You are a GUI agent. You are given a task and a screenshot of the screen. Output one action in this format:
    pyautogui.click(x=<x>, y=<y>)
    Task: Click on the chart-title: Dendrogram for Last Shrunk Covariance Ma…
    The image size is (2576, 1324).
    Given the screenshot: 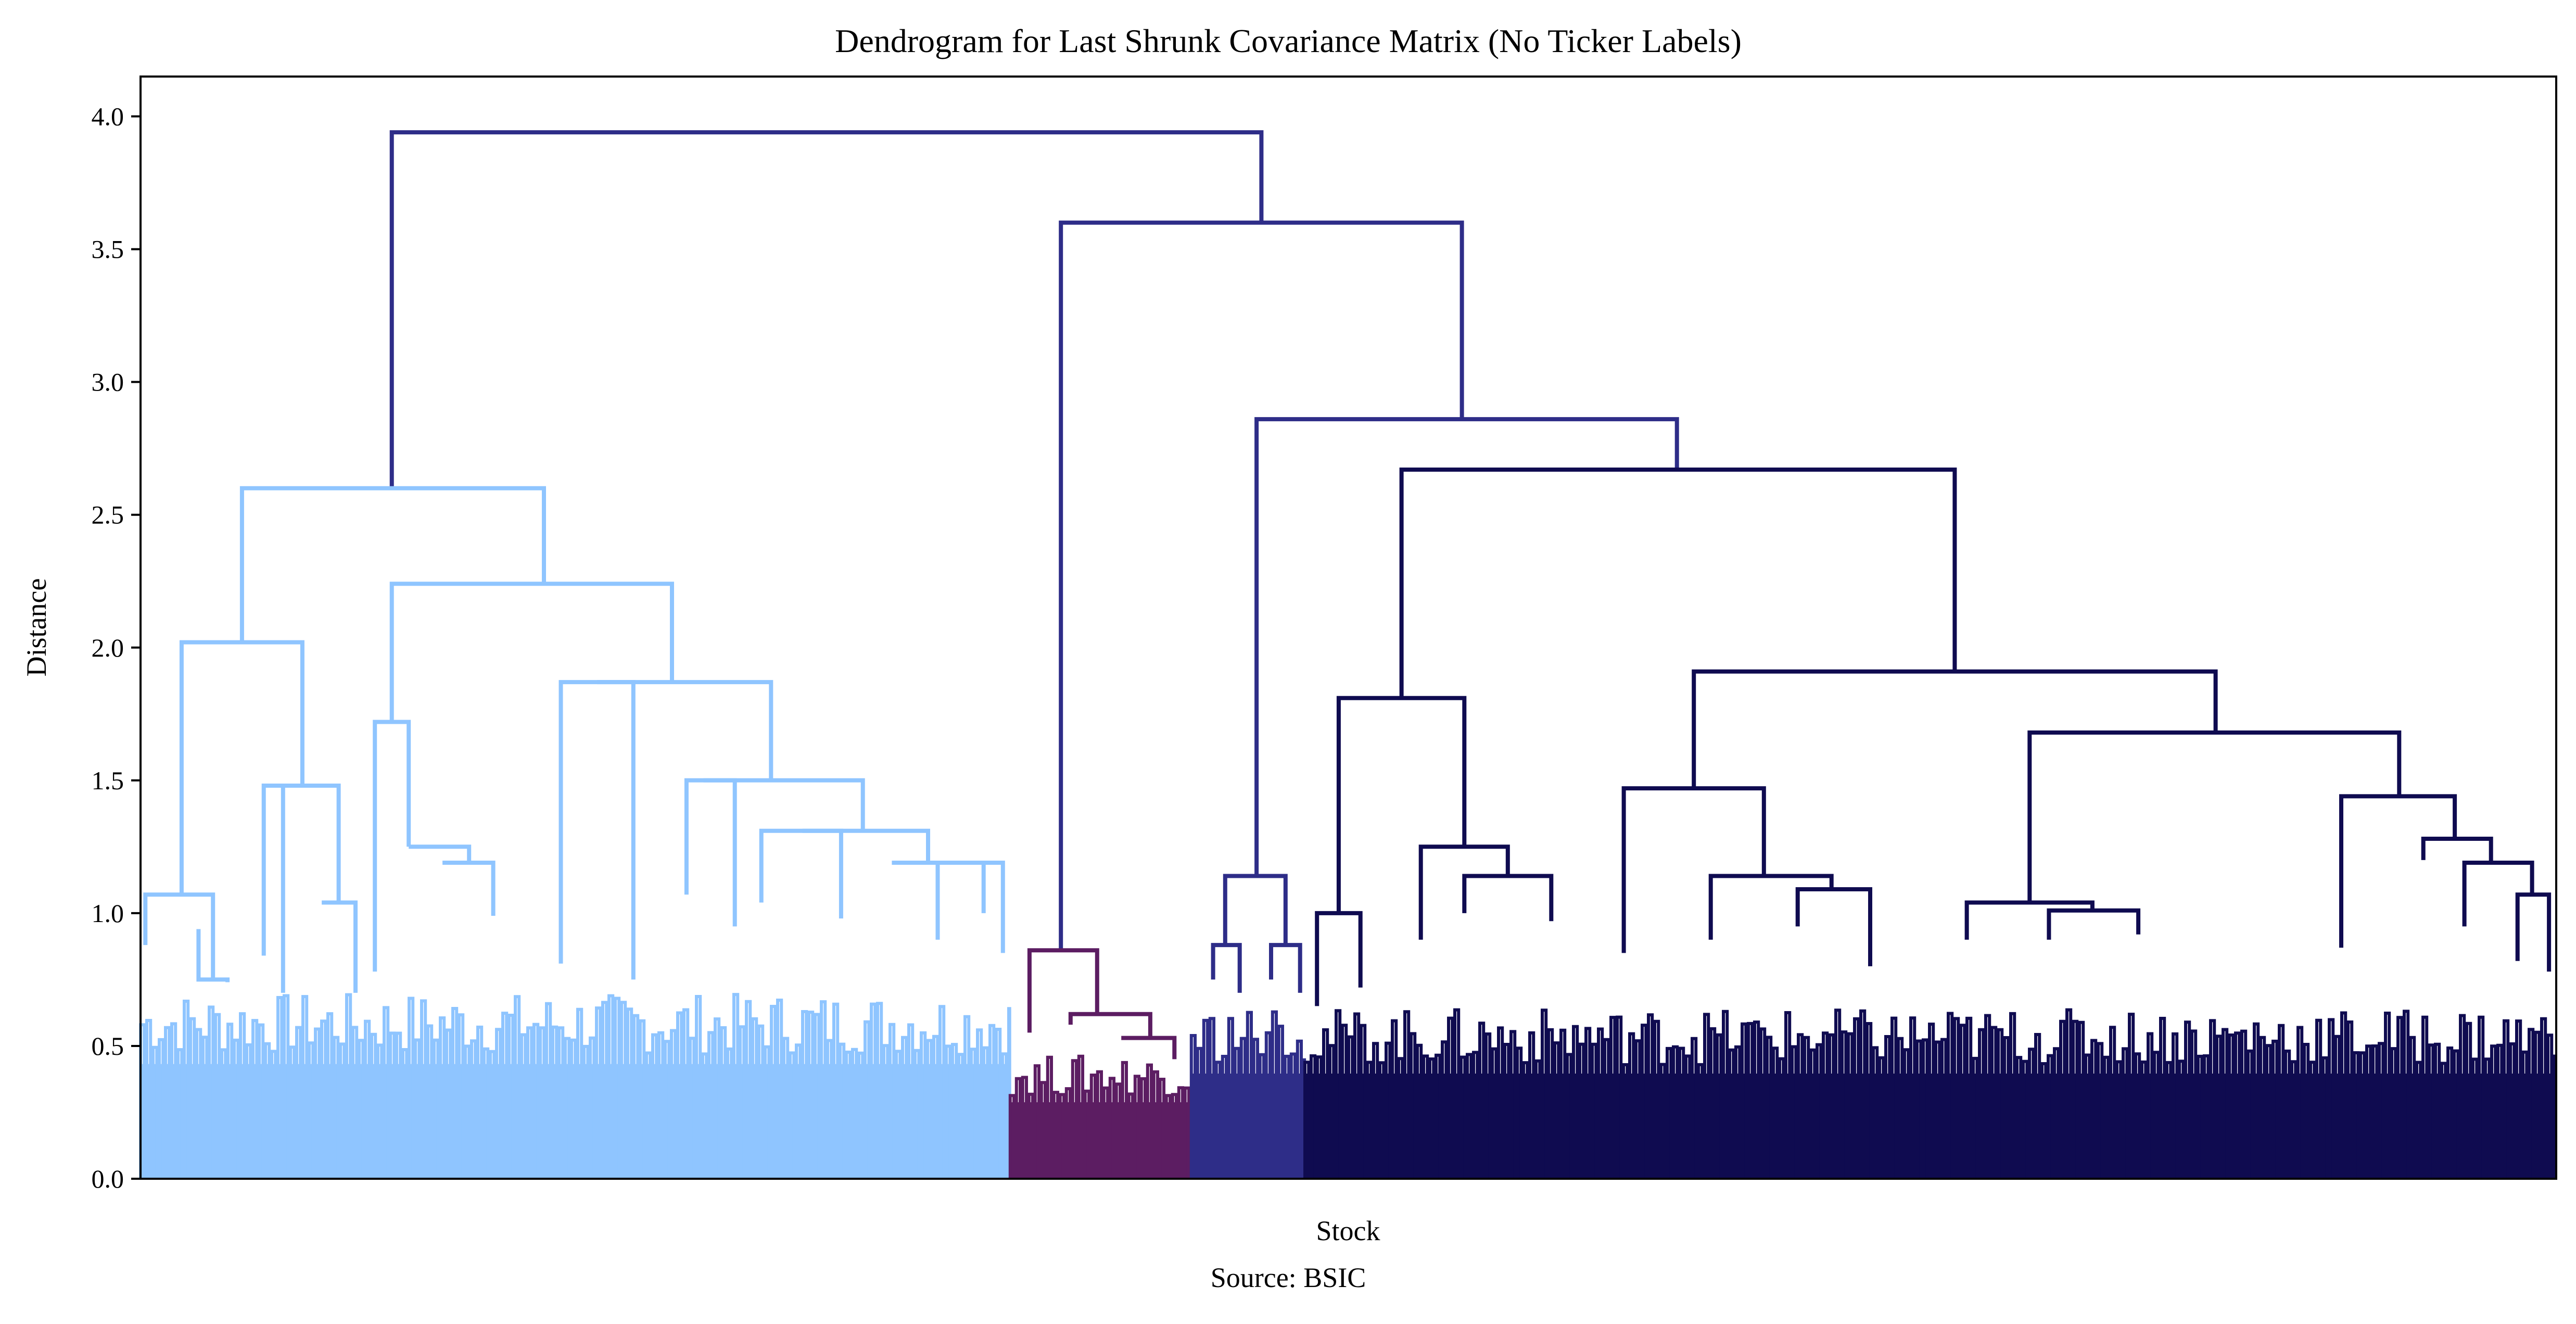 What is the action you would take?
    pyautogui.click(x=1288, y=40)
    